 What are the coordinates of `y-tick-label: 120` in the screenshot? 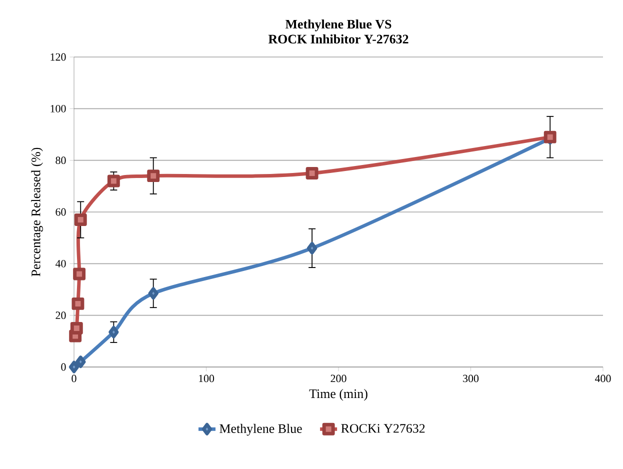 It's located at (58, 57).